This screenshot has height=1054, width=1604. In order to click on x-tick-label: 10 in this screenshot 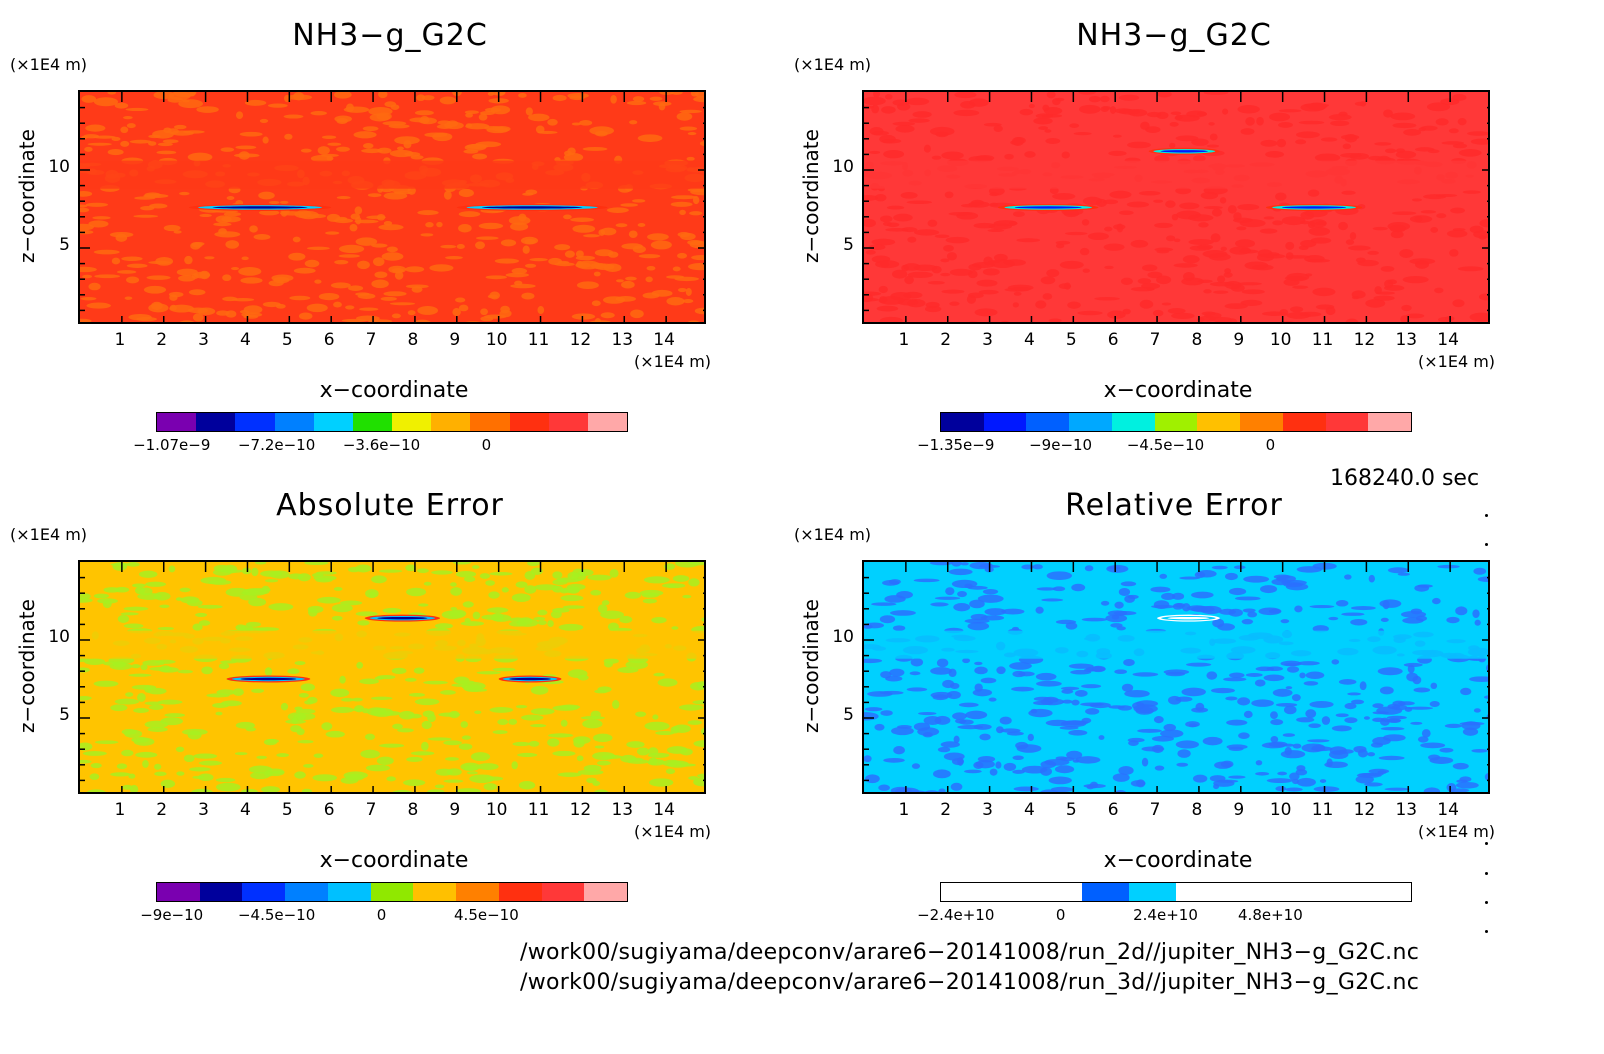, I will do `click(496, 810)`.